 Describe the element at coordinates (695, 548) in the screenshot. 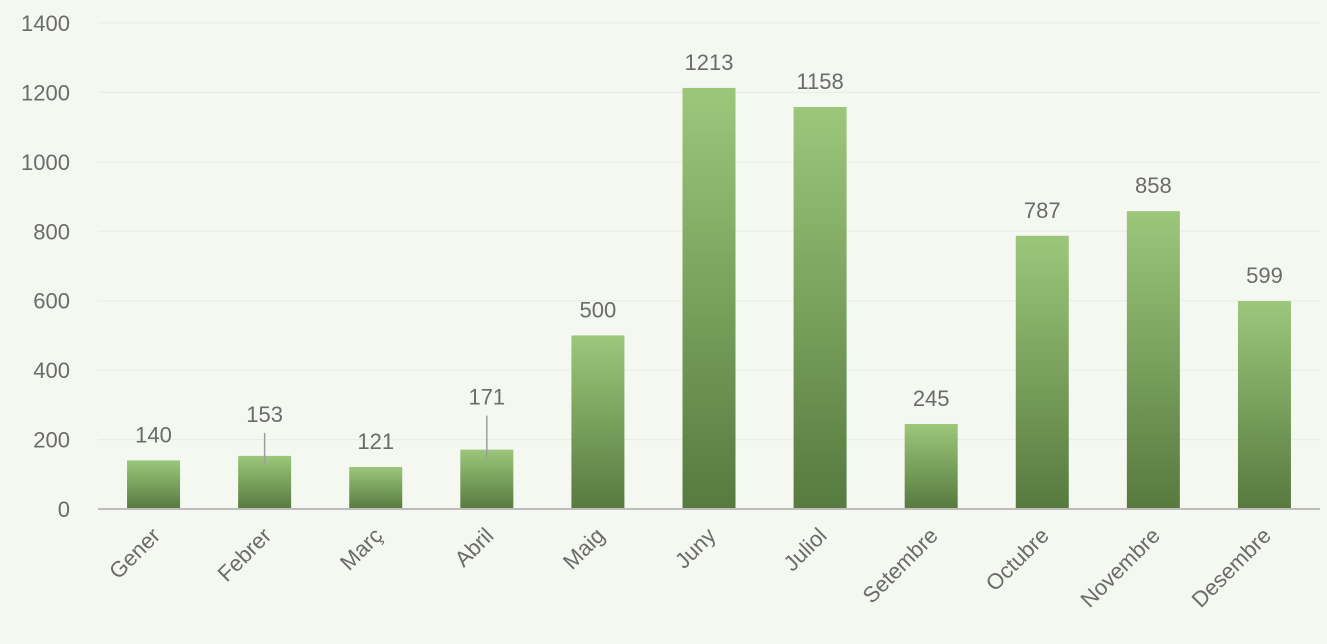

I see `x-category-label: Juny` at that location.